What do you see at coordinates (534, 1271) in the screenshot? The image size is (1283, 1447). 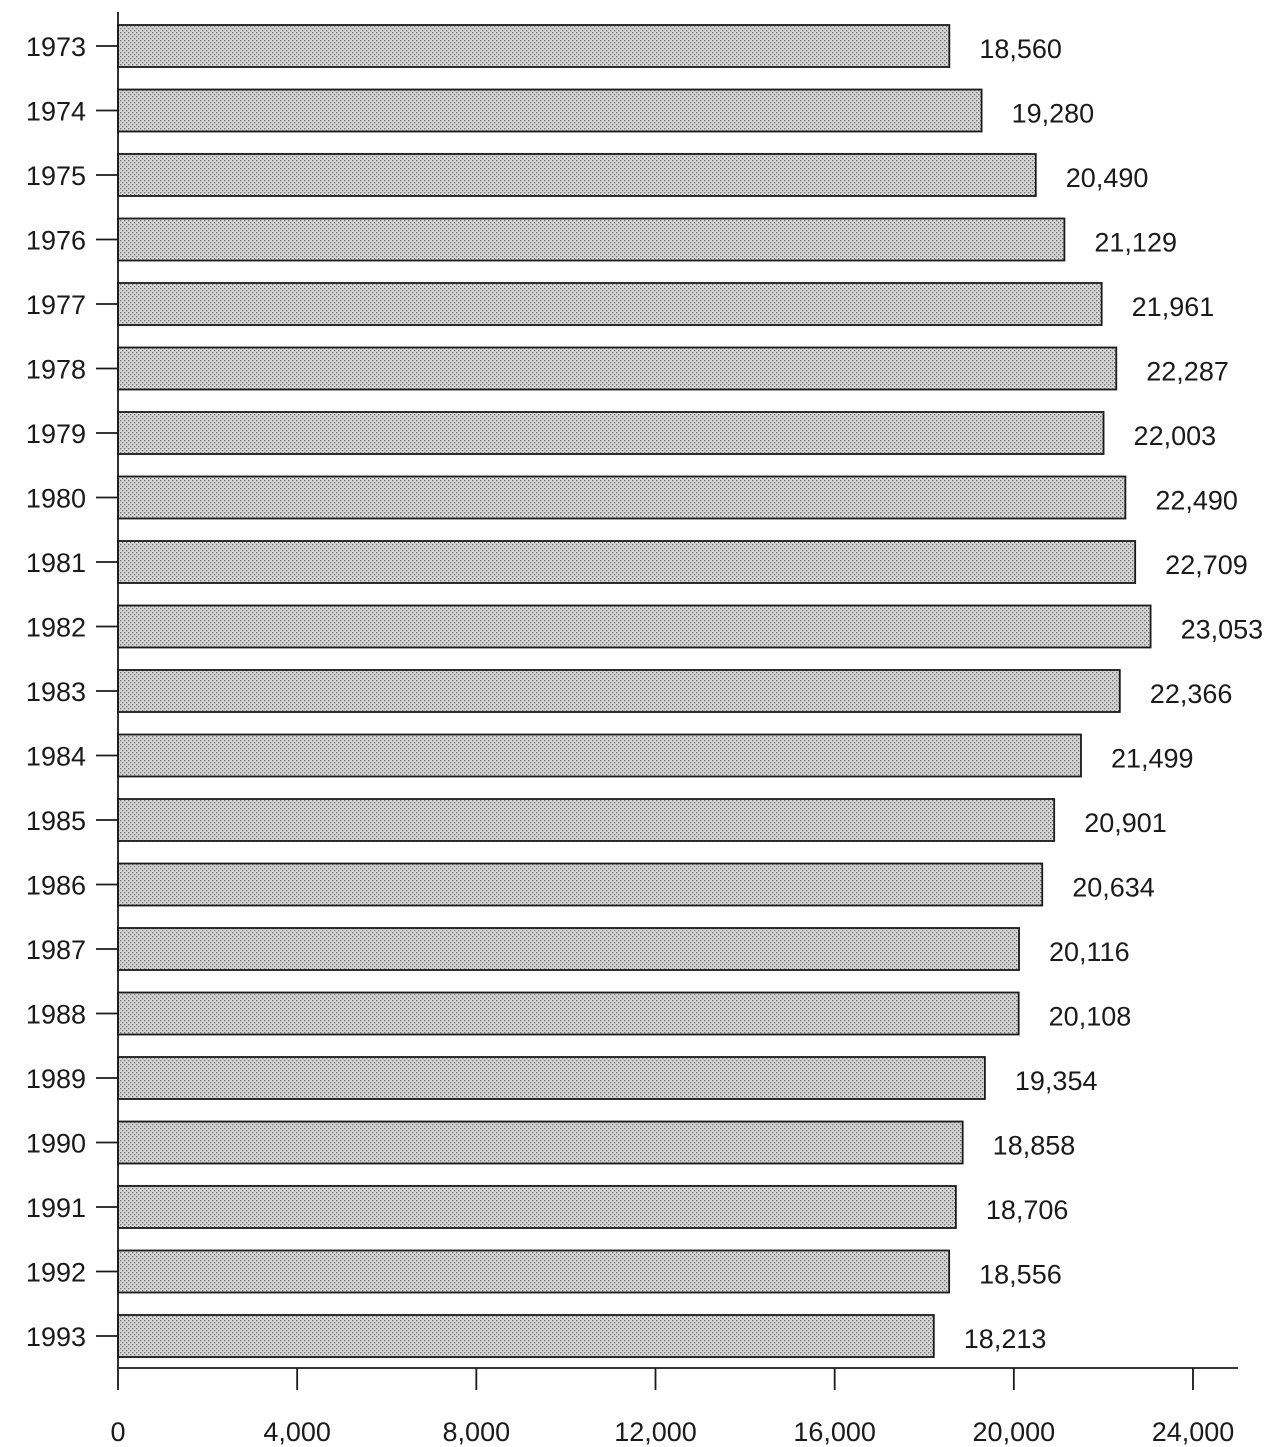 I see `bar-1992` at bounding box center [534, 1271].